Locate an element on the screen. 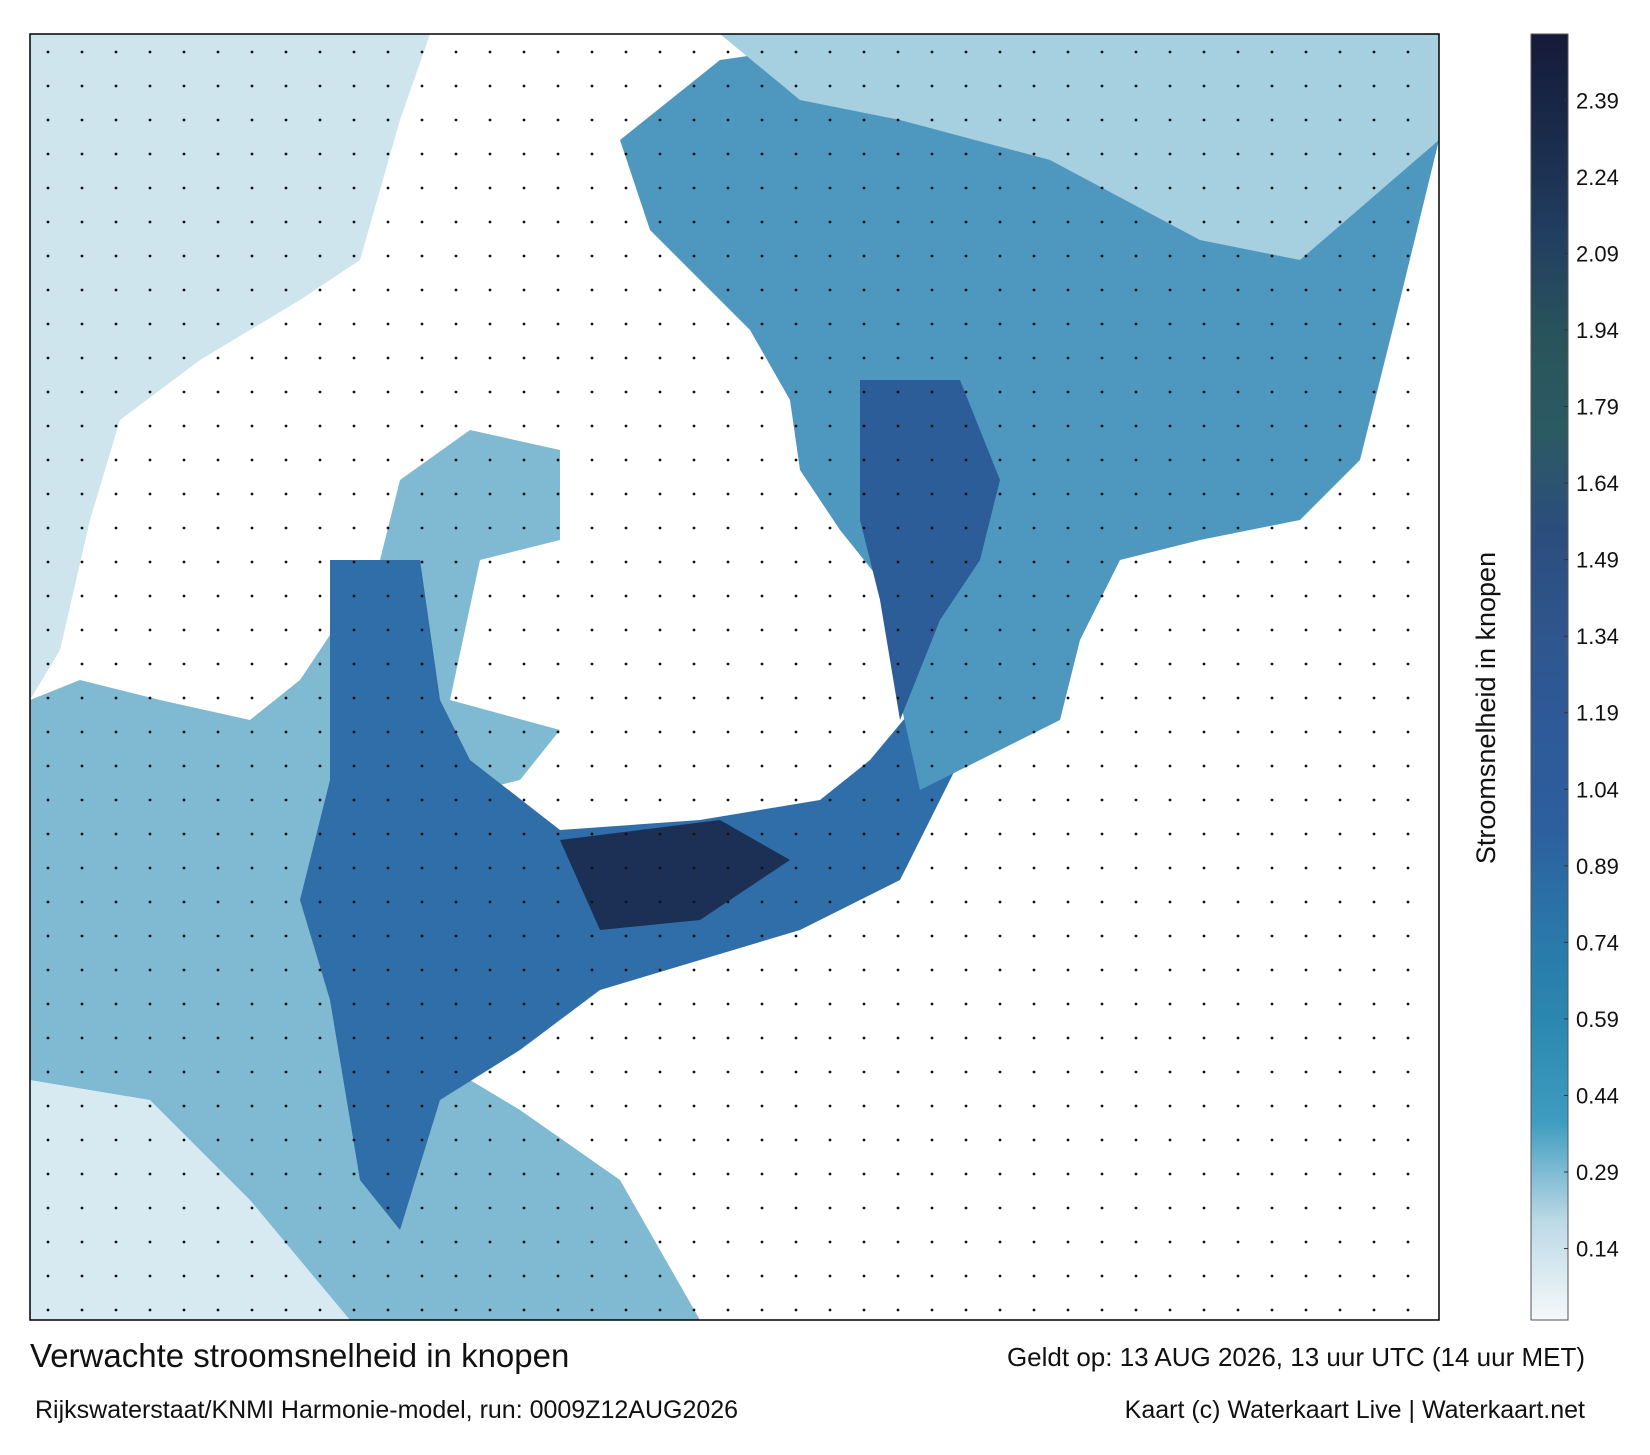 This screenshot has width=1650, height=1455. colorbar-tick-label: 1.94 is located at coordinates (1597, 330).